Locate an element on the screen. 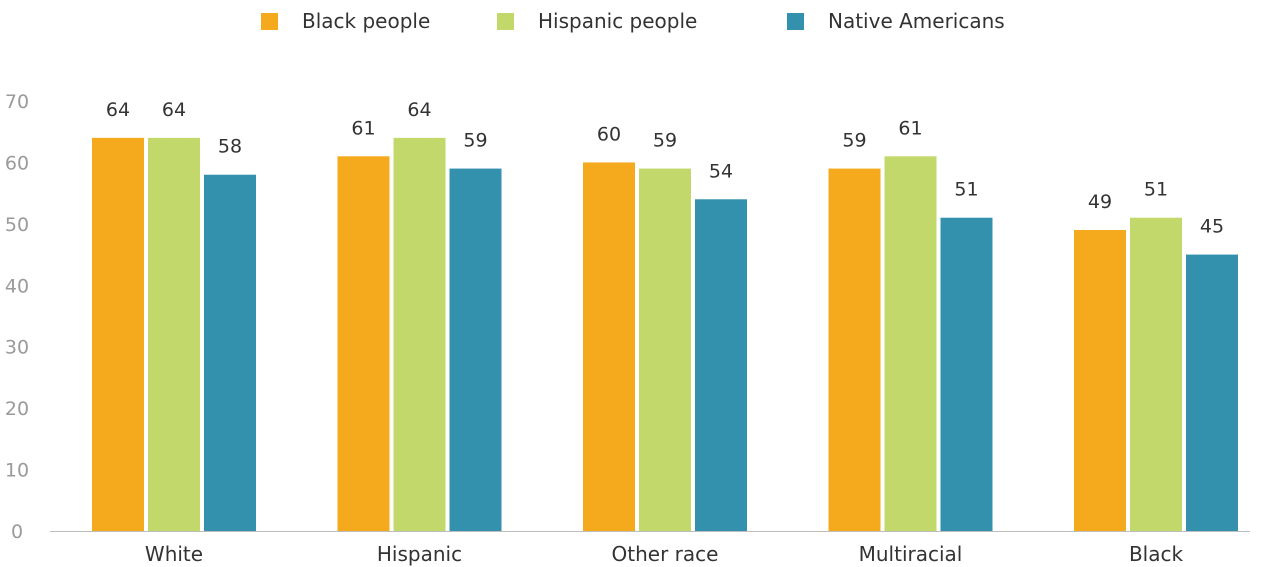 The height and width of the screenshot is (567, 1270). y-tick-label: 30 is located at coordinates (17, 348).